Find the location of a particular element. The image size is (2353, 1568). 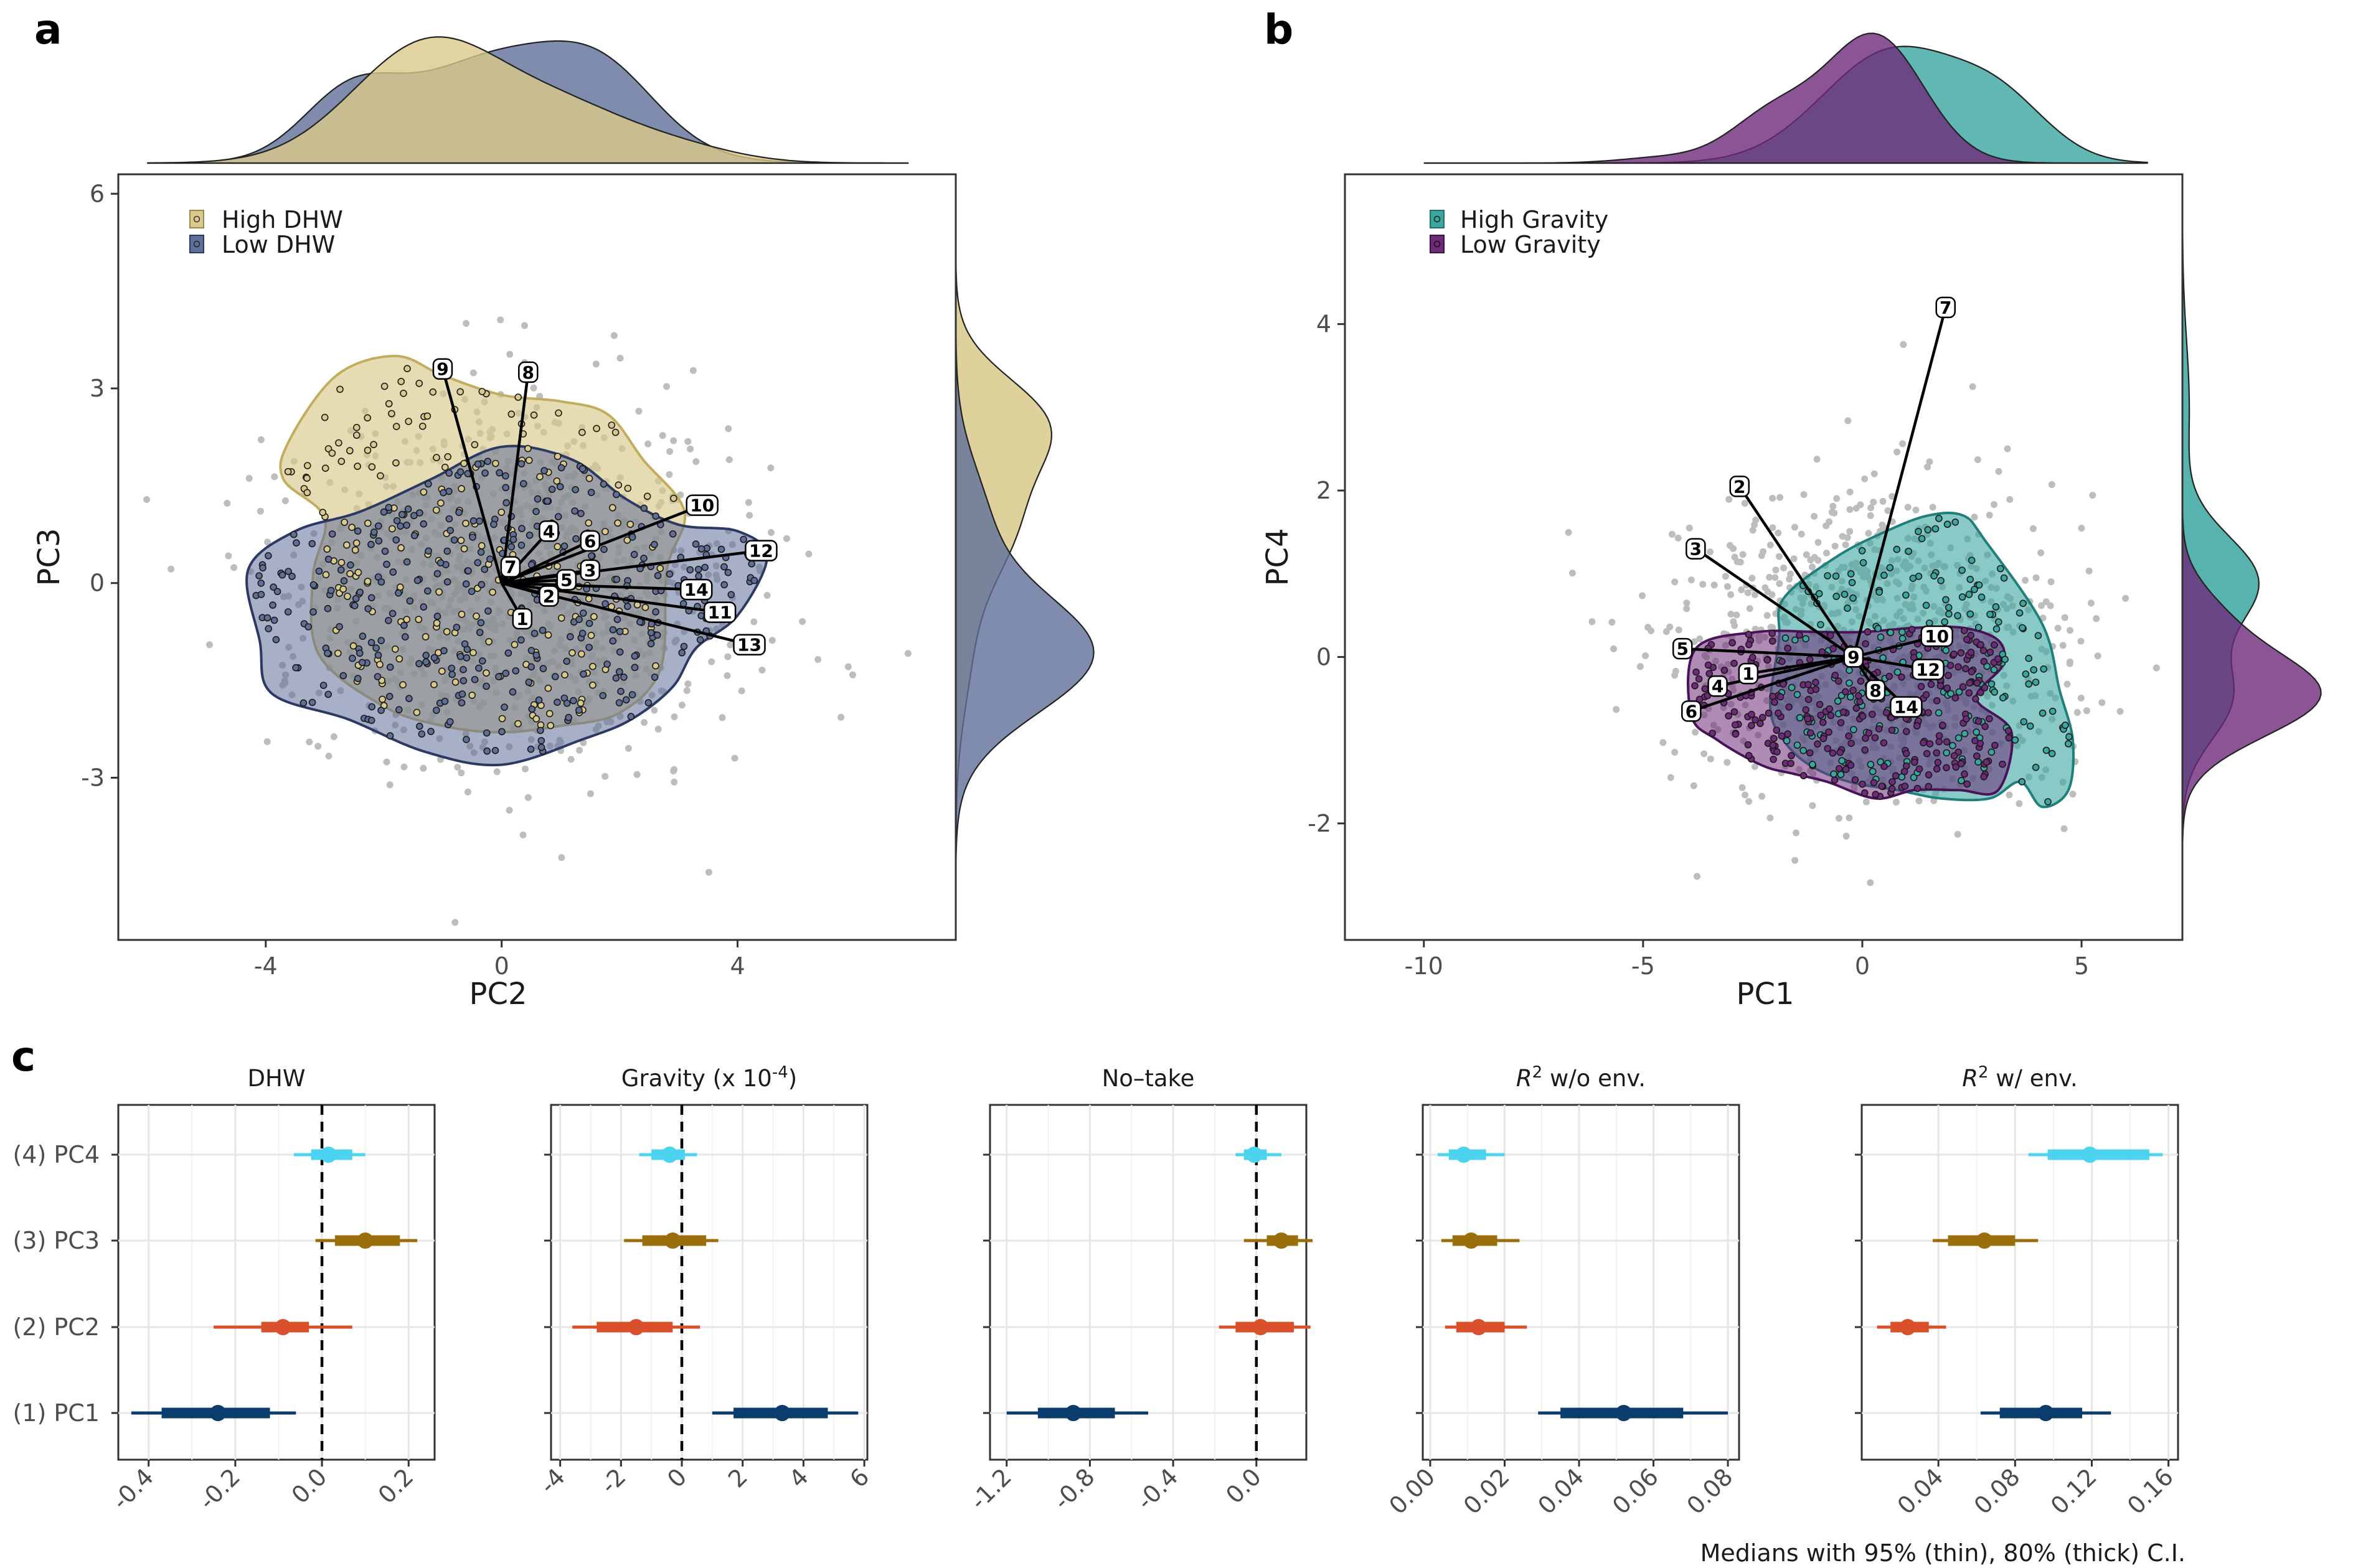

loading-label: 11 is located at coordinates (720, 613).